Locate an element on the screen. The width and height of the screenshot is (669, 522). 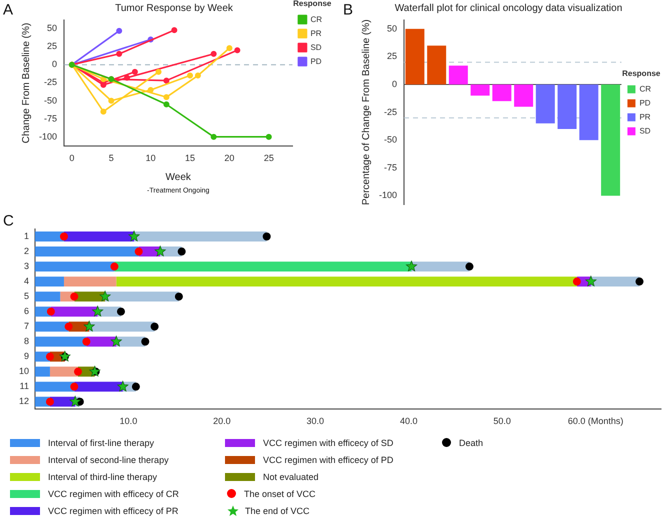
x-tick-label: 50.0 is located at coordinates (502, 421).